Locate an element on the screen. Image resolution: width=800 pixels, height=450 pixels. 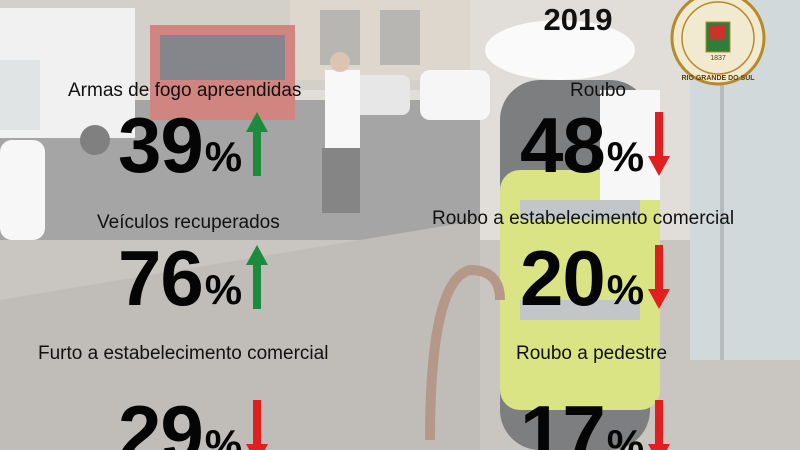
stat-label-roubo-pedestre: Roubo a pedestre is located at coordinates (592, 353).